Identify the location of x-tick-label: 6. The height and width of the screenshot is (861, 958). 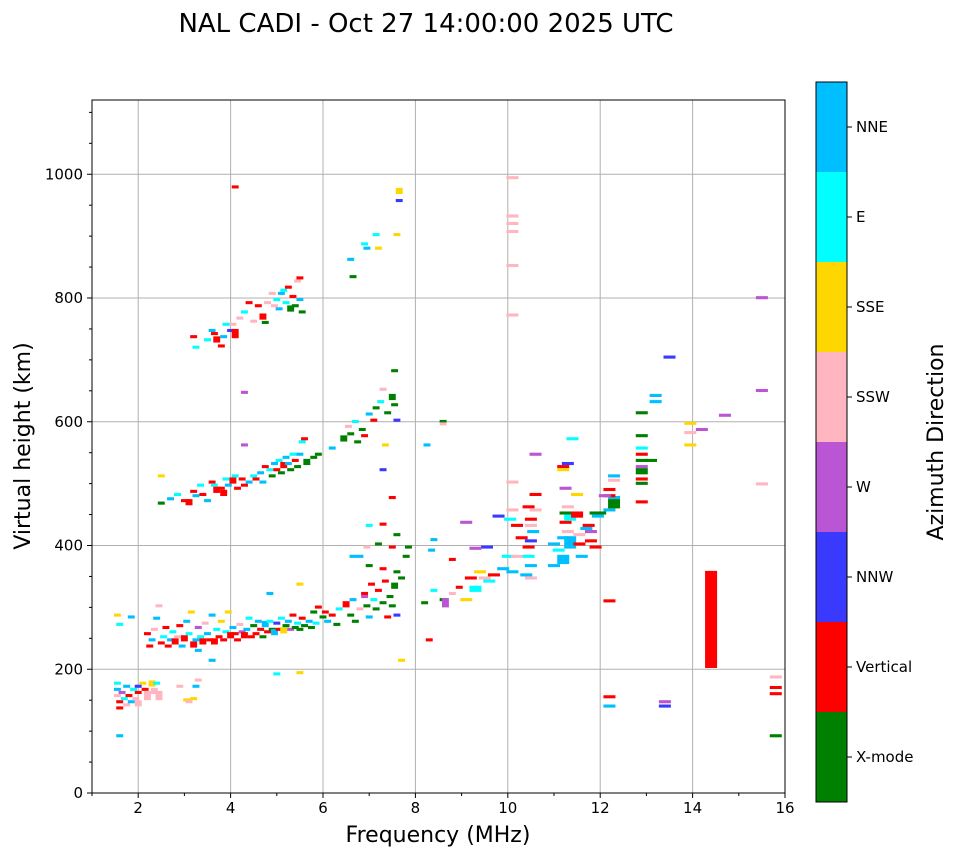
(323, 808).